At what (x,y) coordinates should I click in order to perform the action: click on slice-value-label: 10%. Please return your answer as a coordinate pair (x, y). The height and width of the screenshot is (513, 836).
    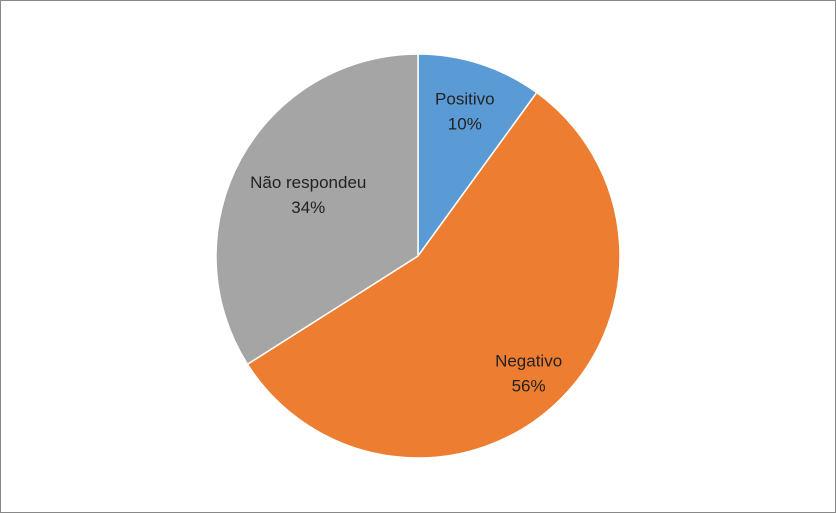
    Looking at the image, I should click on (465, 123).